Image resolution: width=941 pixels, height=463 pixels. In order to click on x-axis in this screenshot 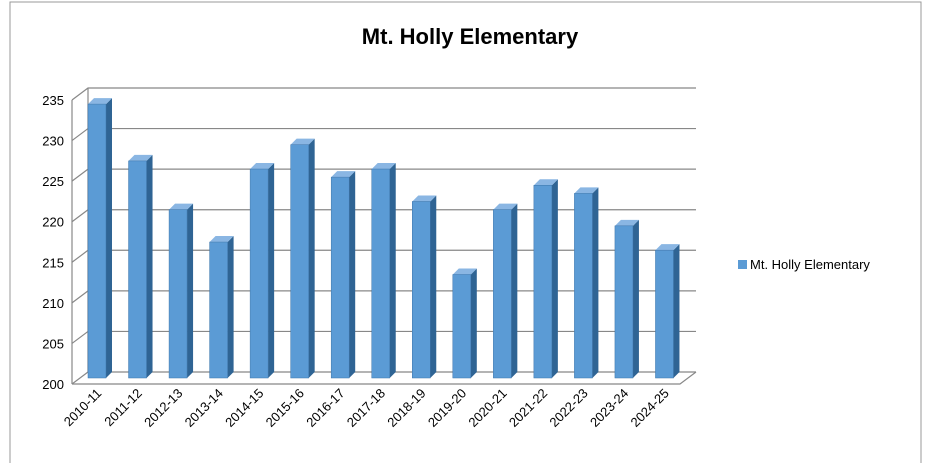, I will do `click(384, 378)`.